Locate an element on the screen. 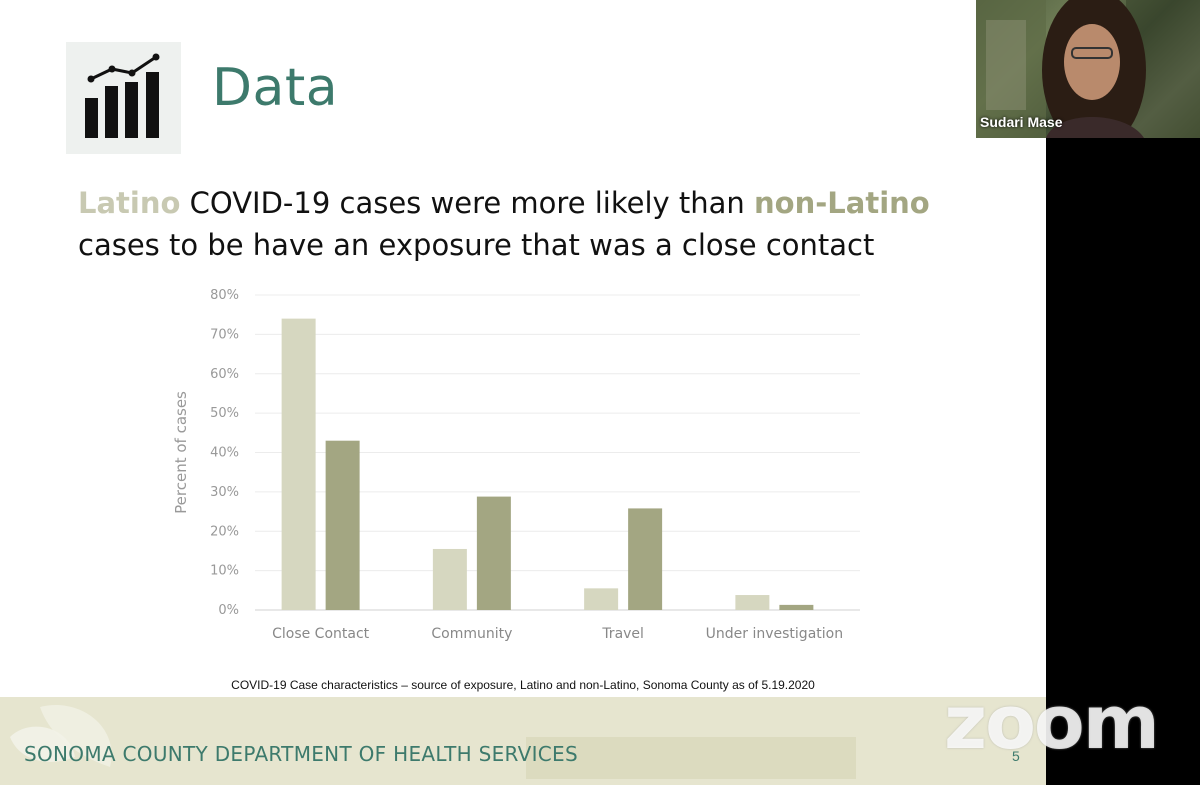  leaf-logo-icon is located at coordinates (61, 736).